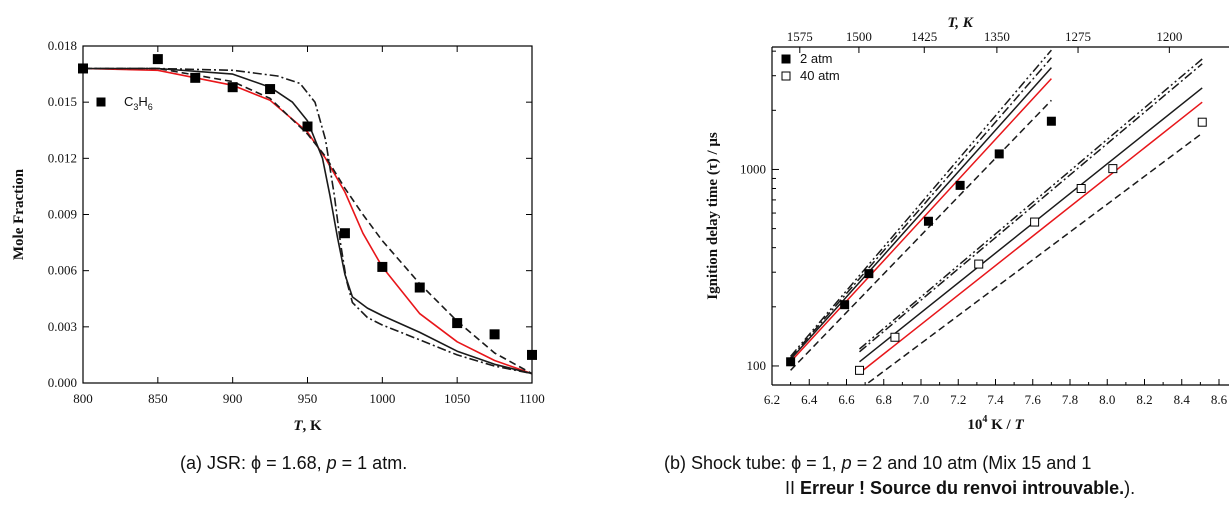 This screenshot has height=521, width=1229. What do you see at coordinates (884, 399) in the screenshot?
I see `x-tick-label-b: 6.8` at bounding box center [884, 399].